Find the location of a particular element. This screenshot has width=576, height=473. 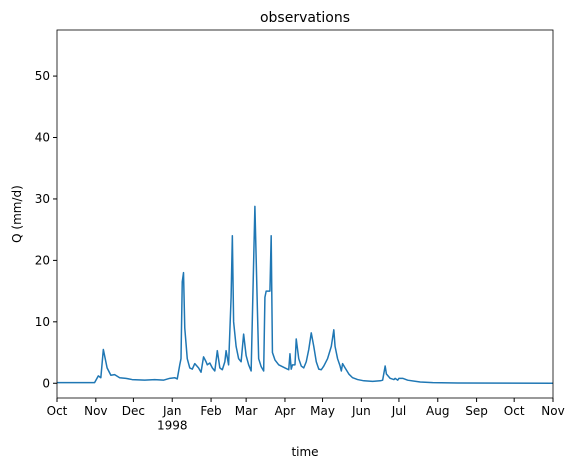

chart-title: observations is located at coordinates (305, 18).